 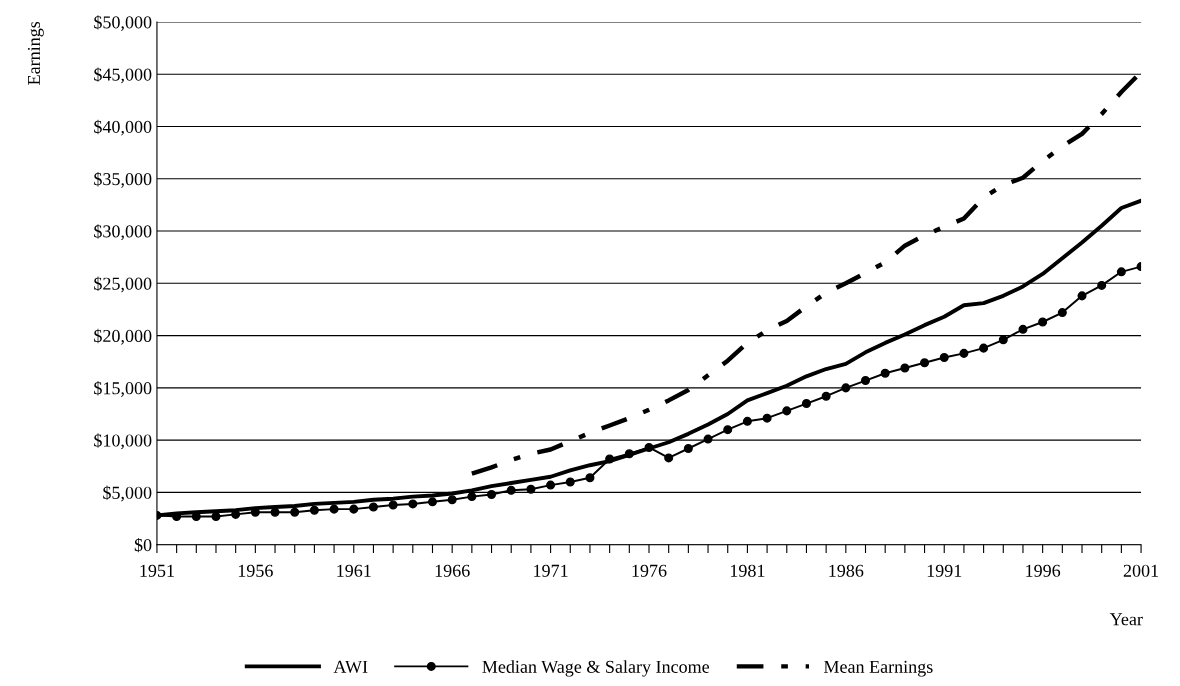 What do you see at coordinates (1126, 619) in the screenshot?
I see `x-axis-title: Year` at bounding box center [1126, 619].